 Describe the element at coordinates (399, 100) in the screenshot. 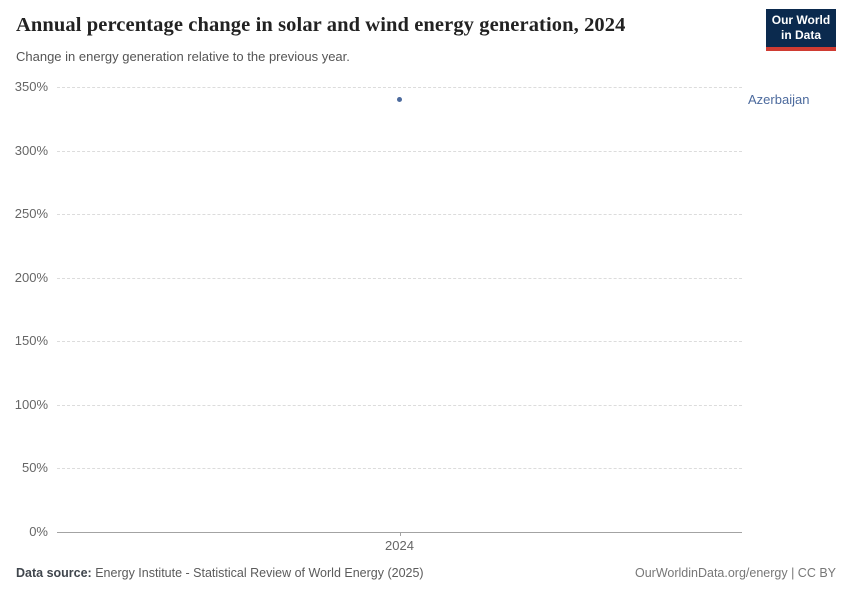

I see `data-point-azerbaijan` at that location.